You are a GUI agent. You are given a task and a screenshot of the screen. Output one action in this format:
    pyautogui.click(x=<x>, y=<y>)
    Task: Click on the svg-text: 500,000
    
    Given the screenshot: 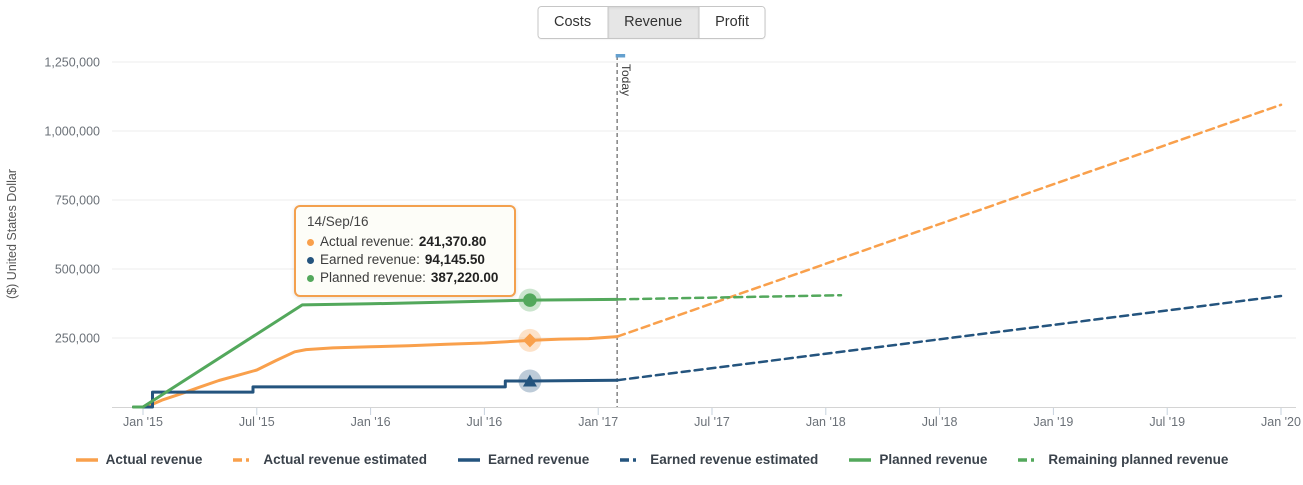 What is the action you would take?
    pyautogui.click(x=77, y=270)
    